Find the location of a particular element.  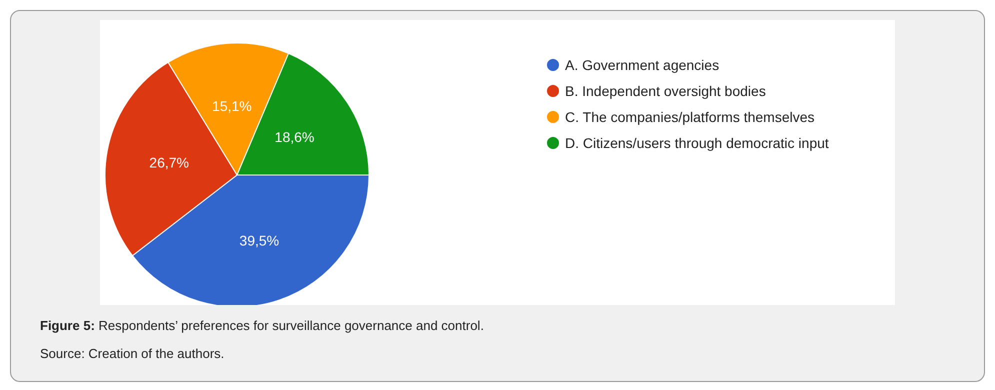

data-label: 26,7% is located at coordinates (169, 162).